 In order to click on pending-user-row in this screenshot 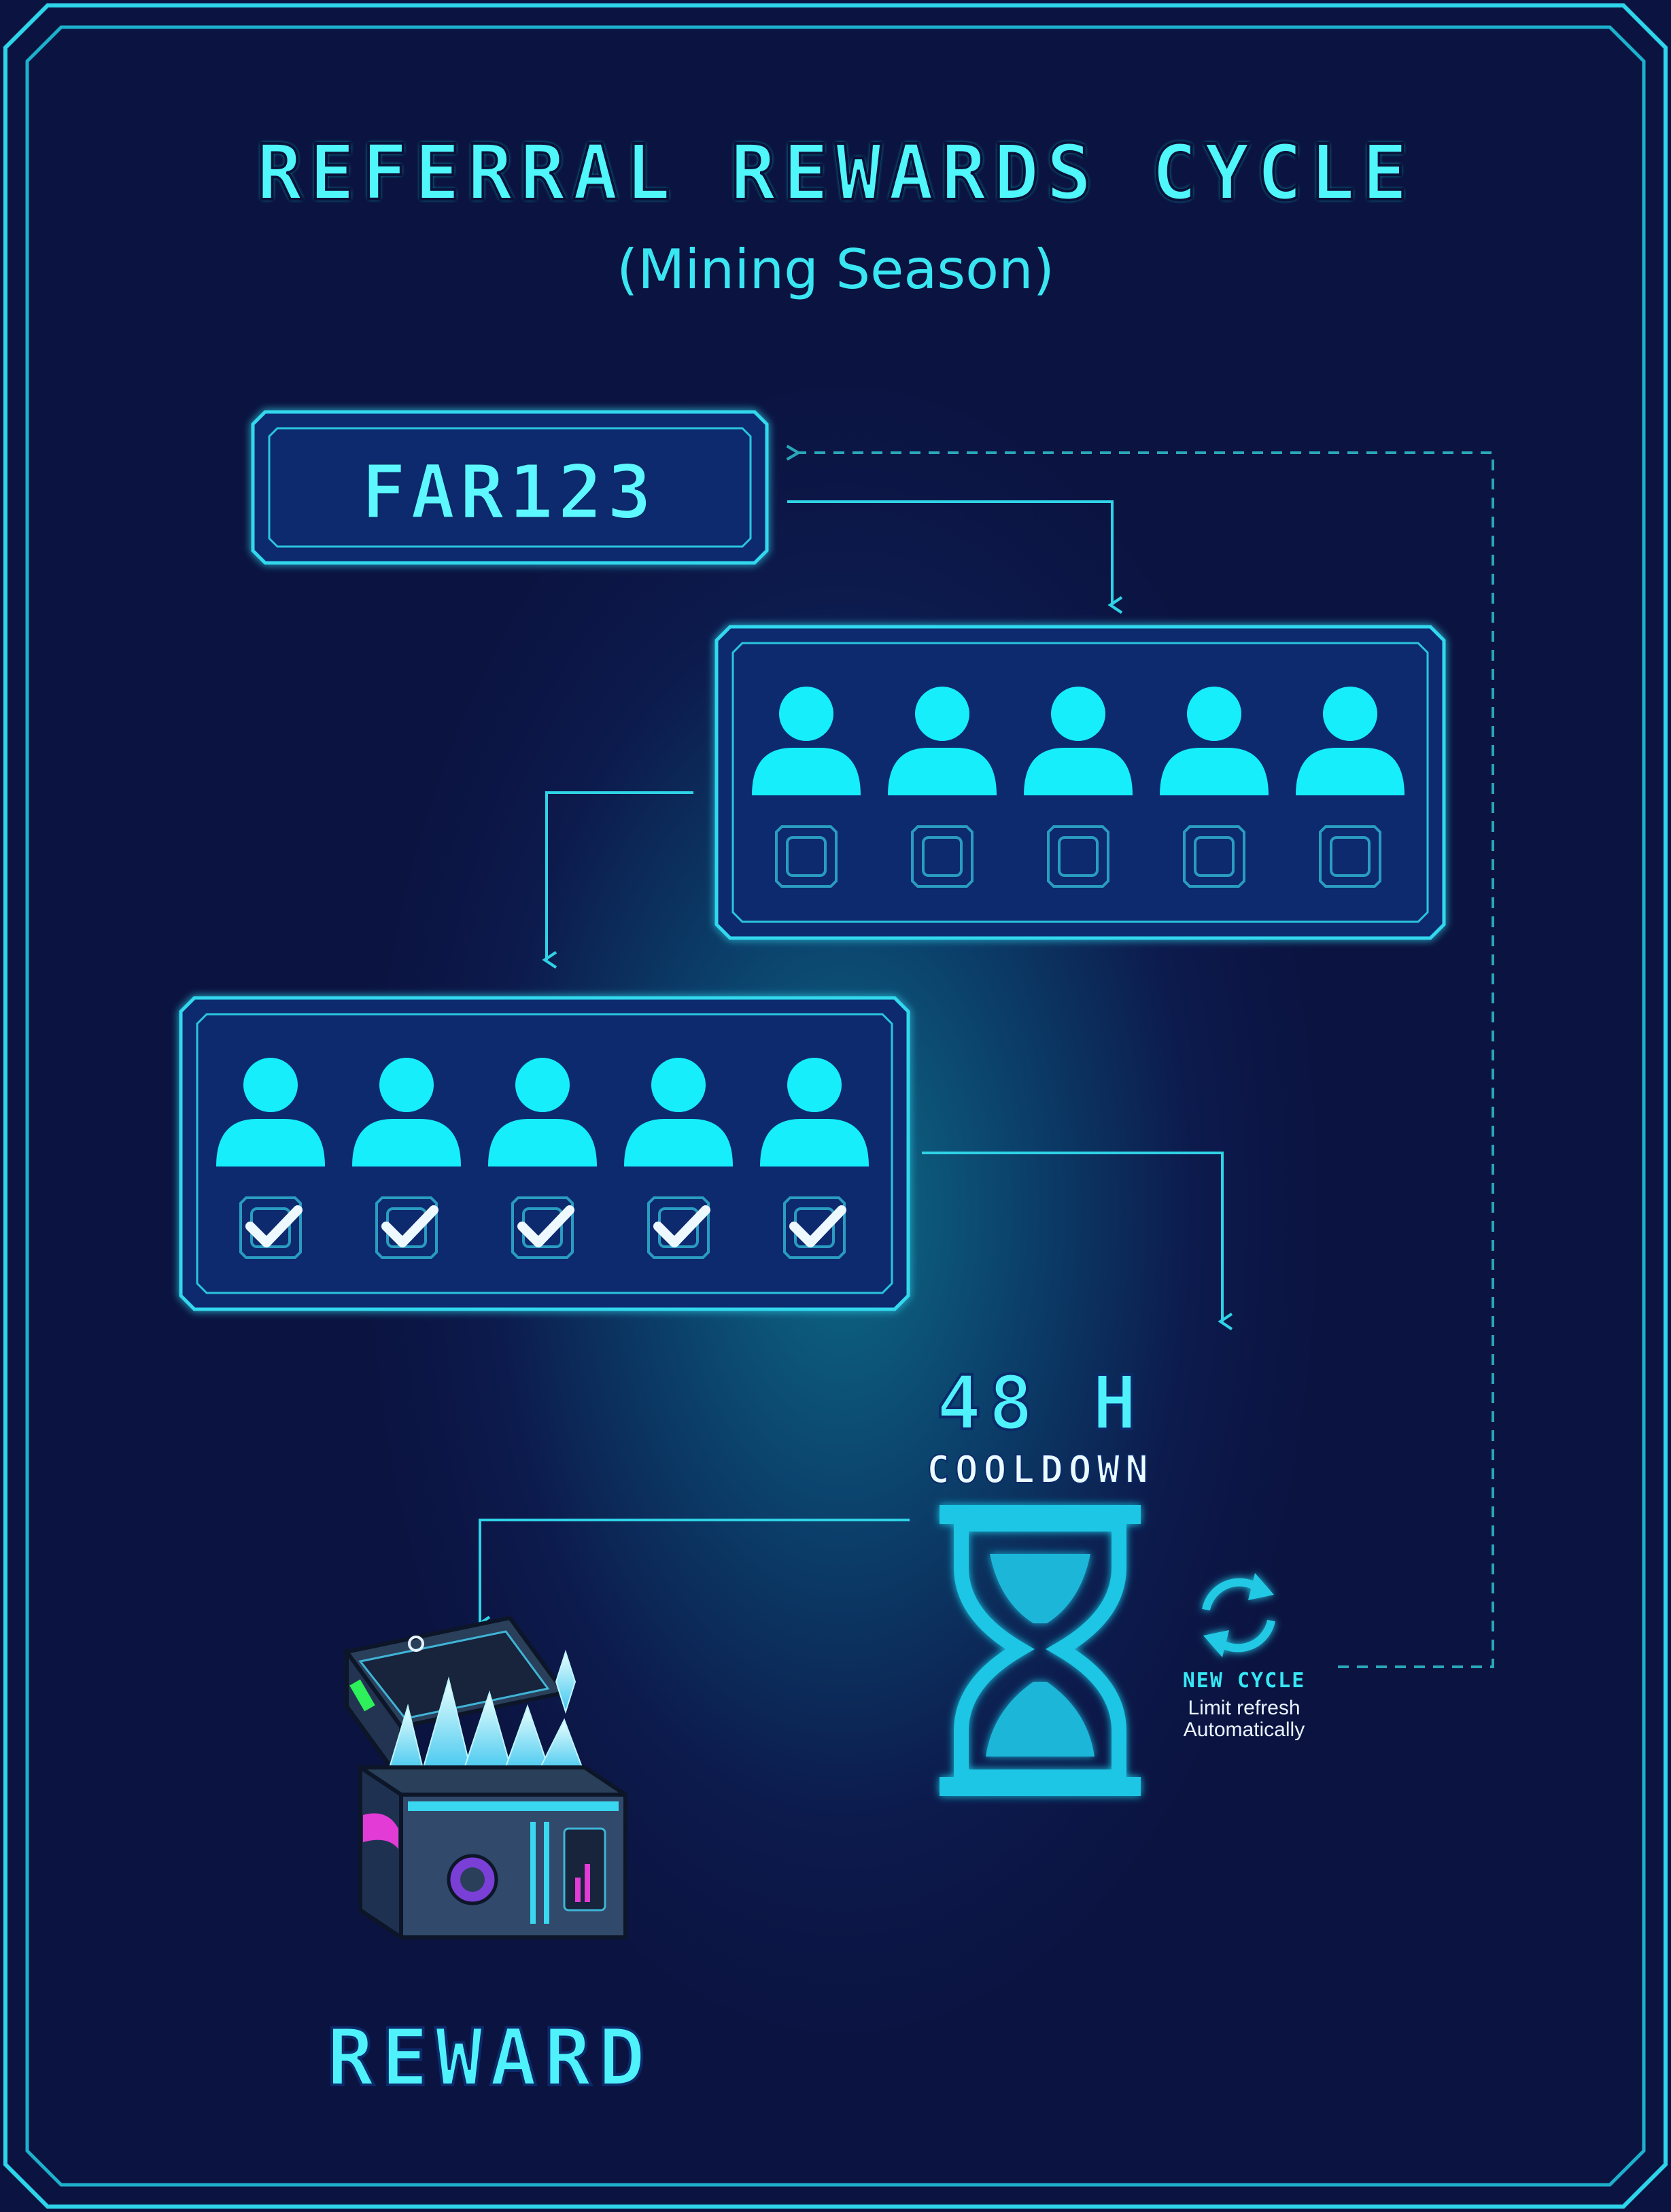, I will do `click(1078, 787)`.